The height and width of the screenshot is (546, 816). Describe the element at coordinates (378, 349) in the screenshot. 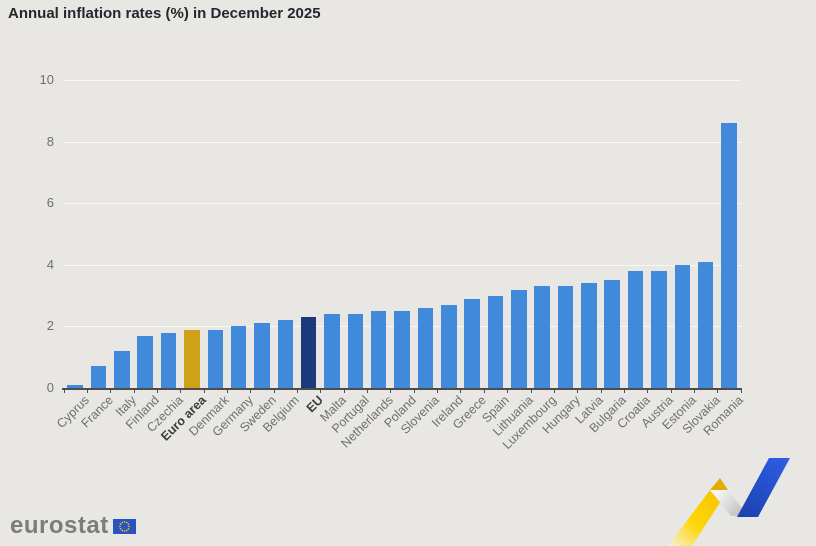

I see `bar-netherlands` at that location.